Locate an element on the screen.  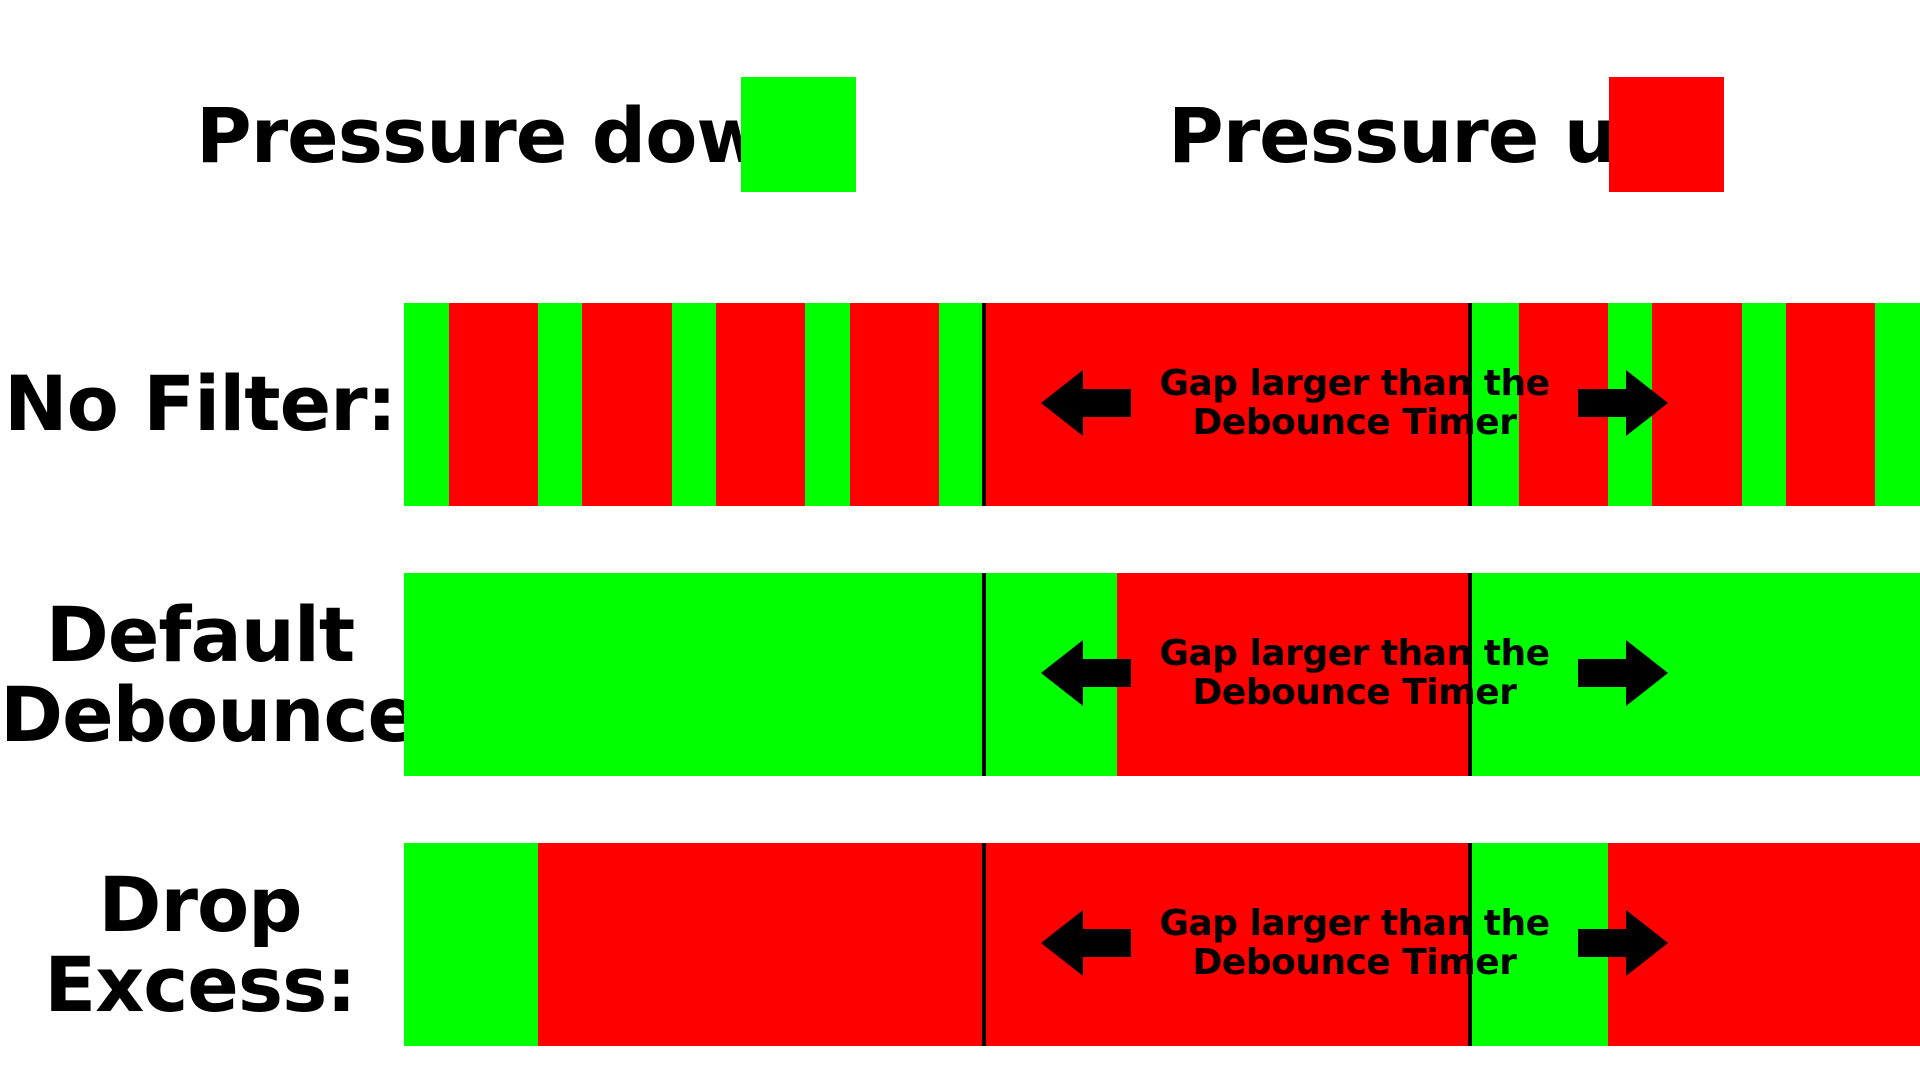
row-label-default-debounce: Default Debounce: is located at coordinates (224, 674).